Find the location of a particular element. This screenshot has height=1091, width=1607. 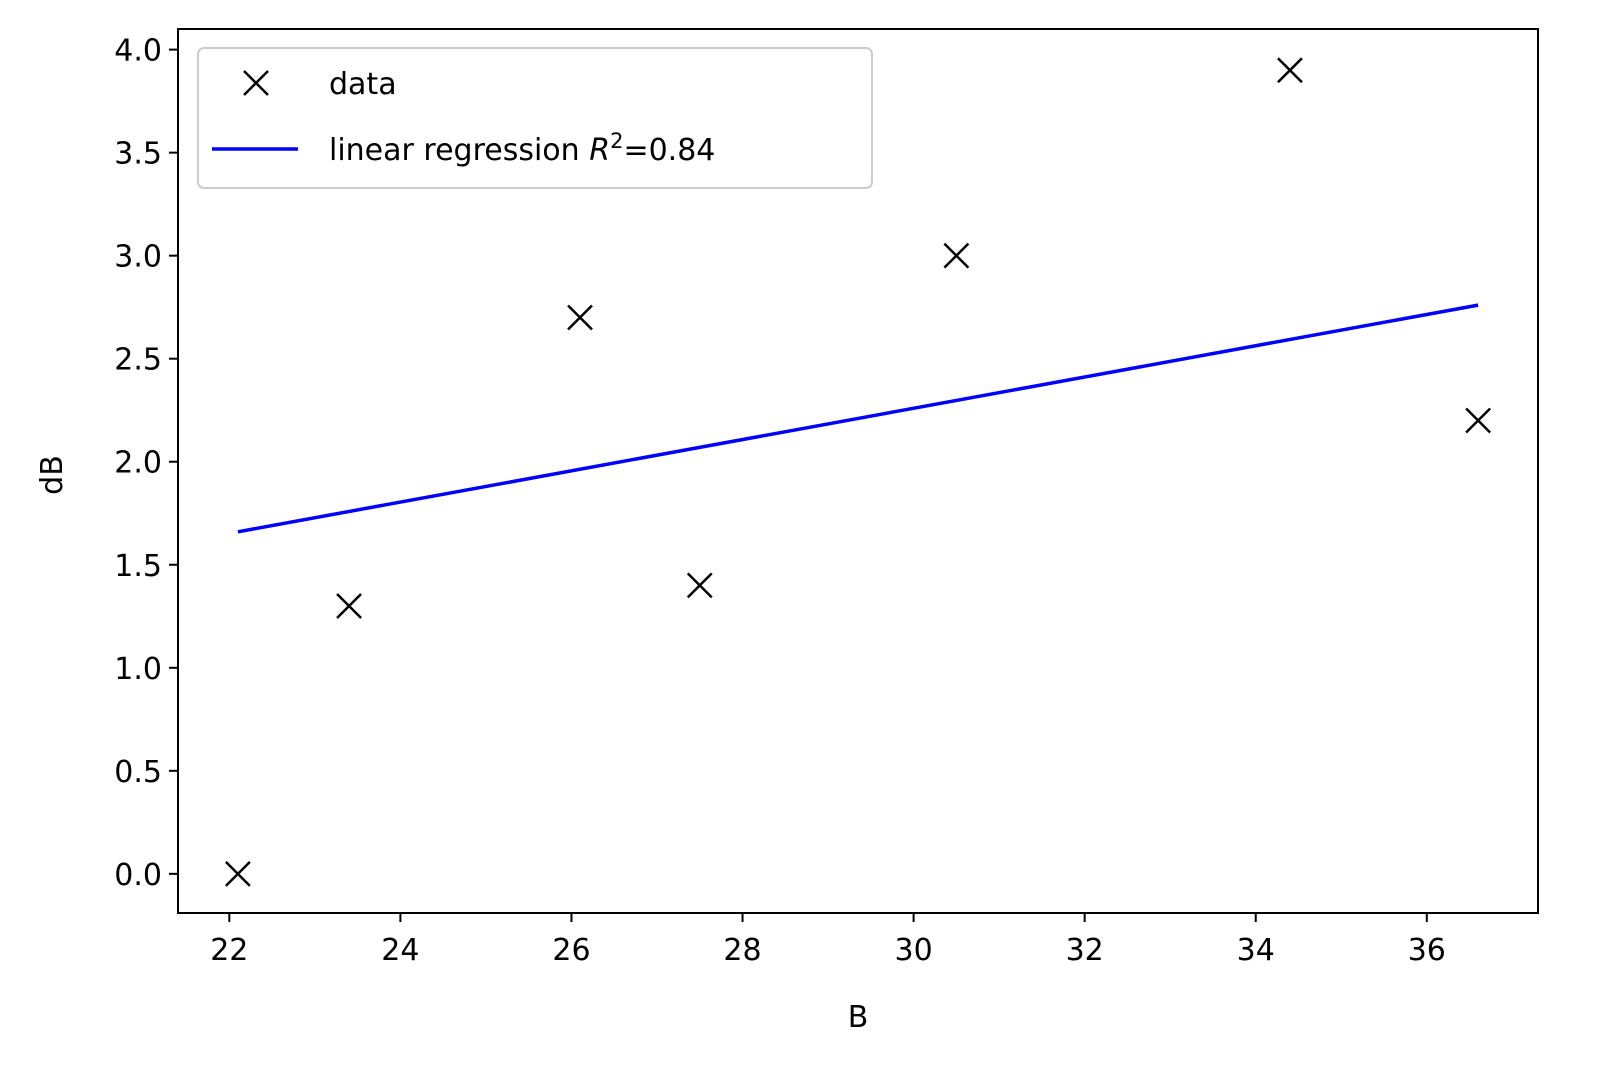

y-tick-label: 1.5 is located at coordinates (138, 566).